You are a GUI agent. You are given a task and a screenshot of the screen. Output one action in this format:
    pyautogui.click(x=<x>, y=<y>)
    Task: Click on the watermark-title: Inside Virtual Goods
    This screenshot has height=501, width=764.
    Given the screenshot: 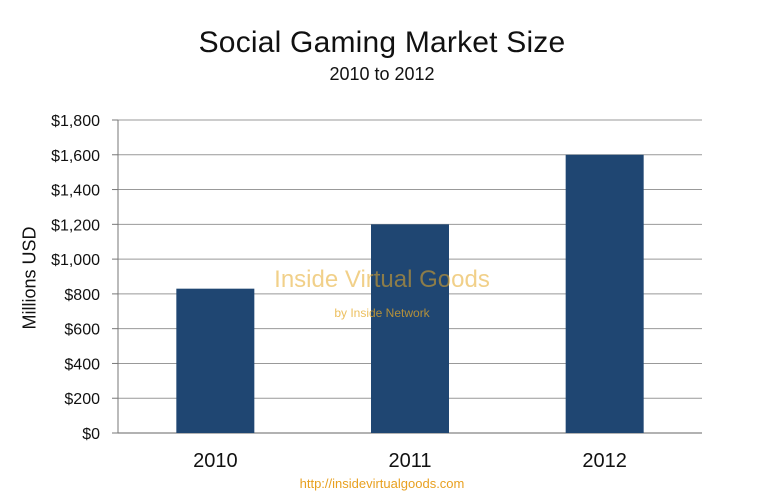 What is the action you would take?
    pyautogui.click(x=382, y=279)
    